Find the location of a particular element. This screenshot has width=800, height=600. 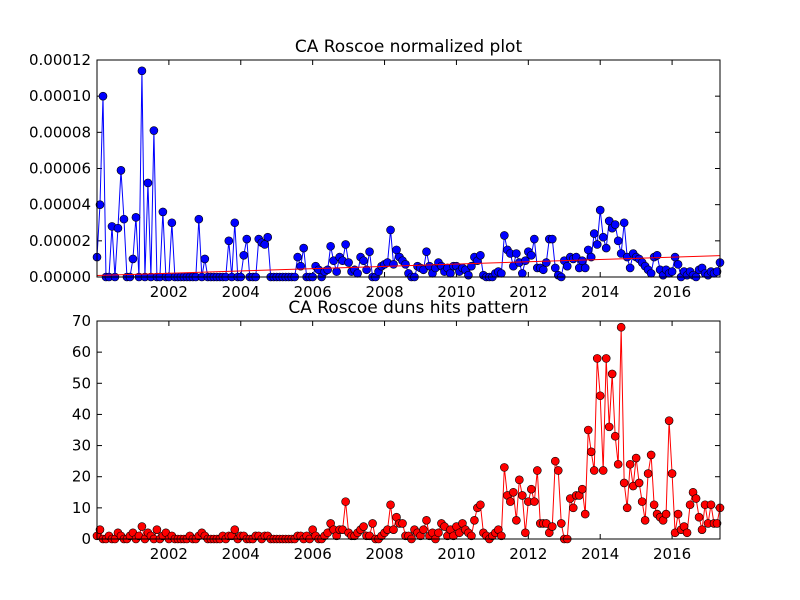

y-tick-label: 20 is located at coordinates (81, 477).